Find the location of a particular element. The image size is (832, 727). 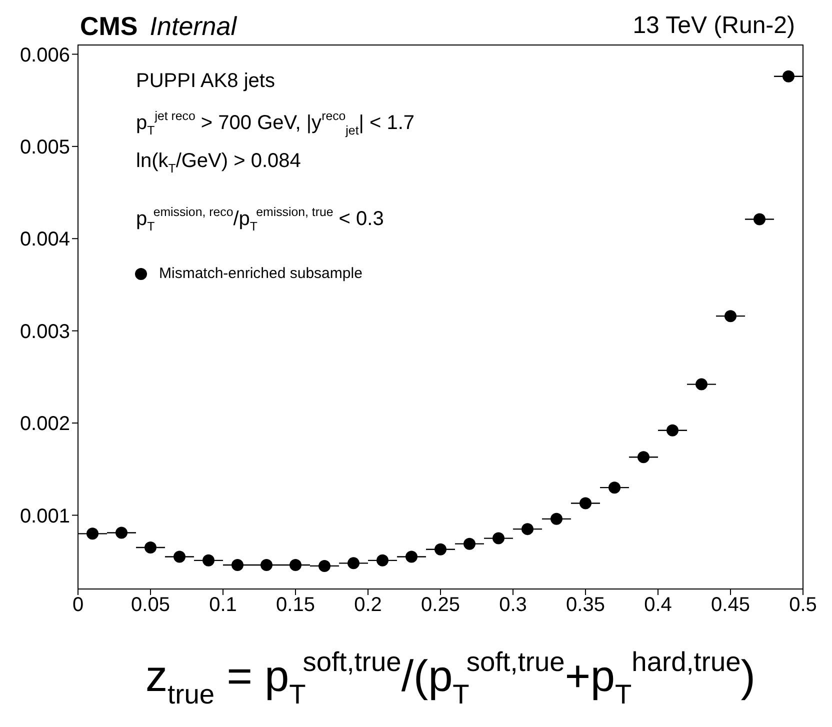

annotation: PUPPI AK8 jets is located at coordinates (205, 81).